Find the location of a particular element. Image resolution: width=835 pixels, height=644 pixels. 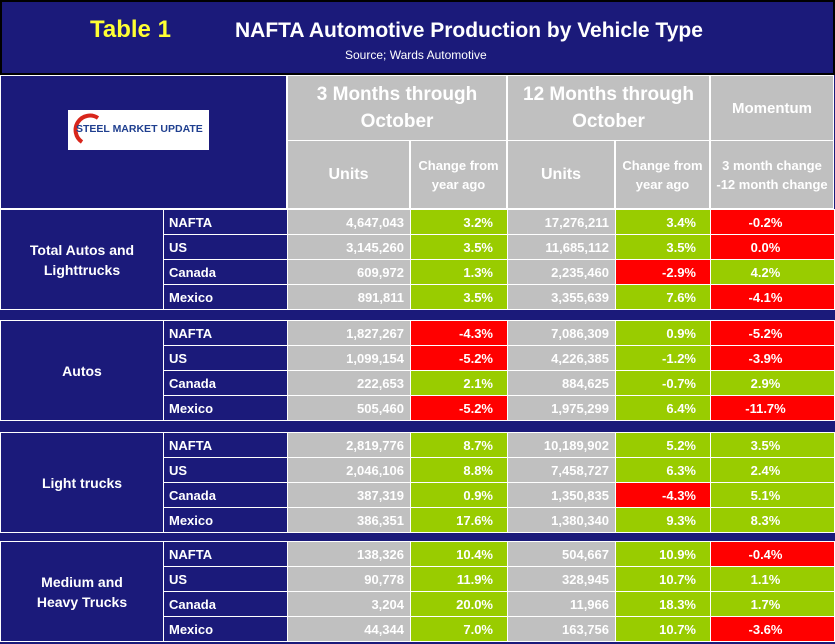

header-momentum: Momentum is located at coordinates (772, 108).